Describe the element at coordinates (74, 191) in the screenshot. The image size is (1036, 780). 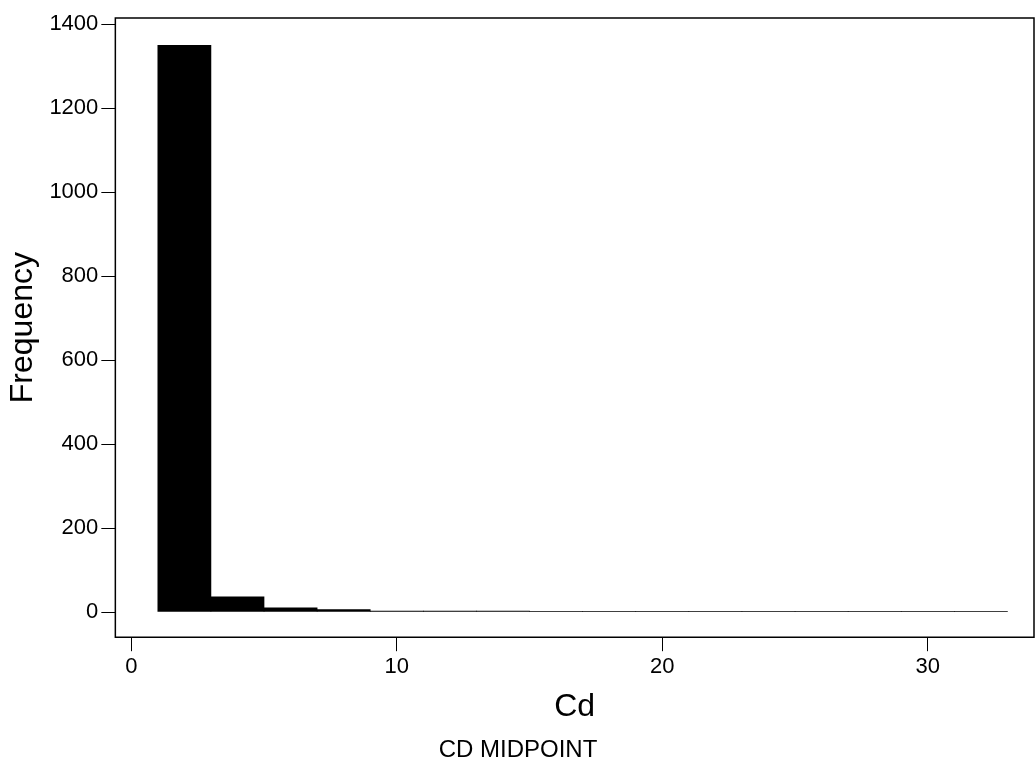
I see `y-tick-label: 1000` at that location.